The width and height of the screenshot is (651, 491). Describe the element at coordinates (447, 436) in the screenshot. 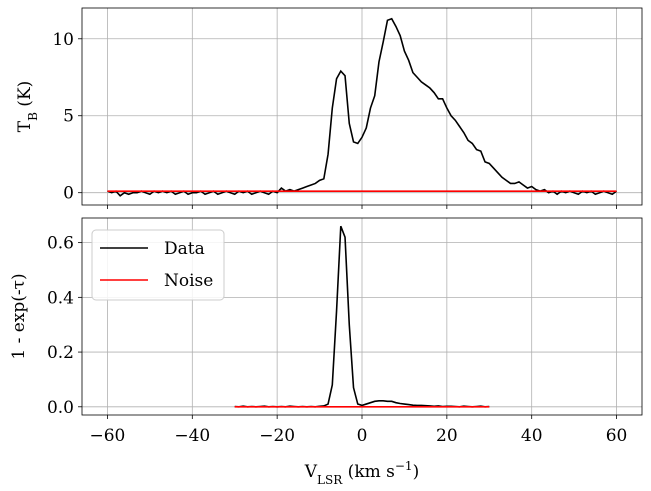

I see `x-tick-label: 20` at that location.